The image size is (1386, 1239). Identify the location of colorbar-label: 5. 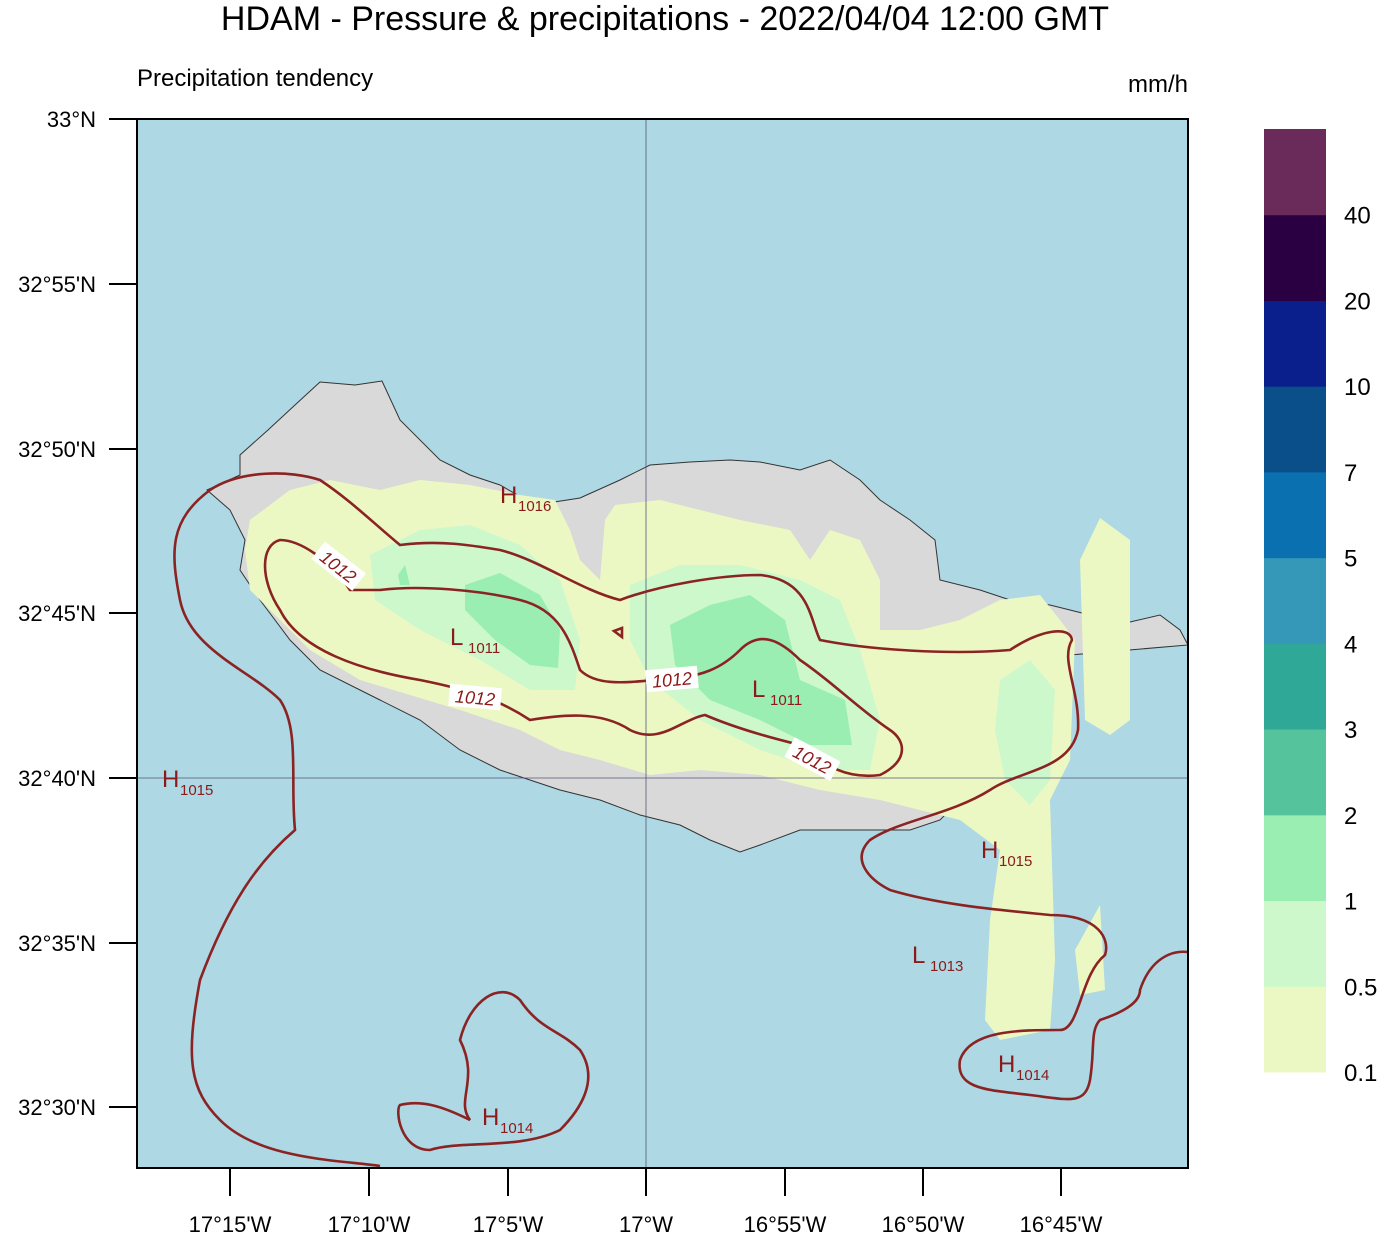
(1350, 559).